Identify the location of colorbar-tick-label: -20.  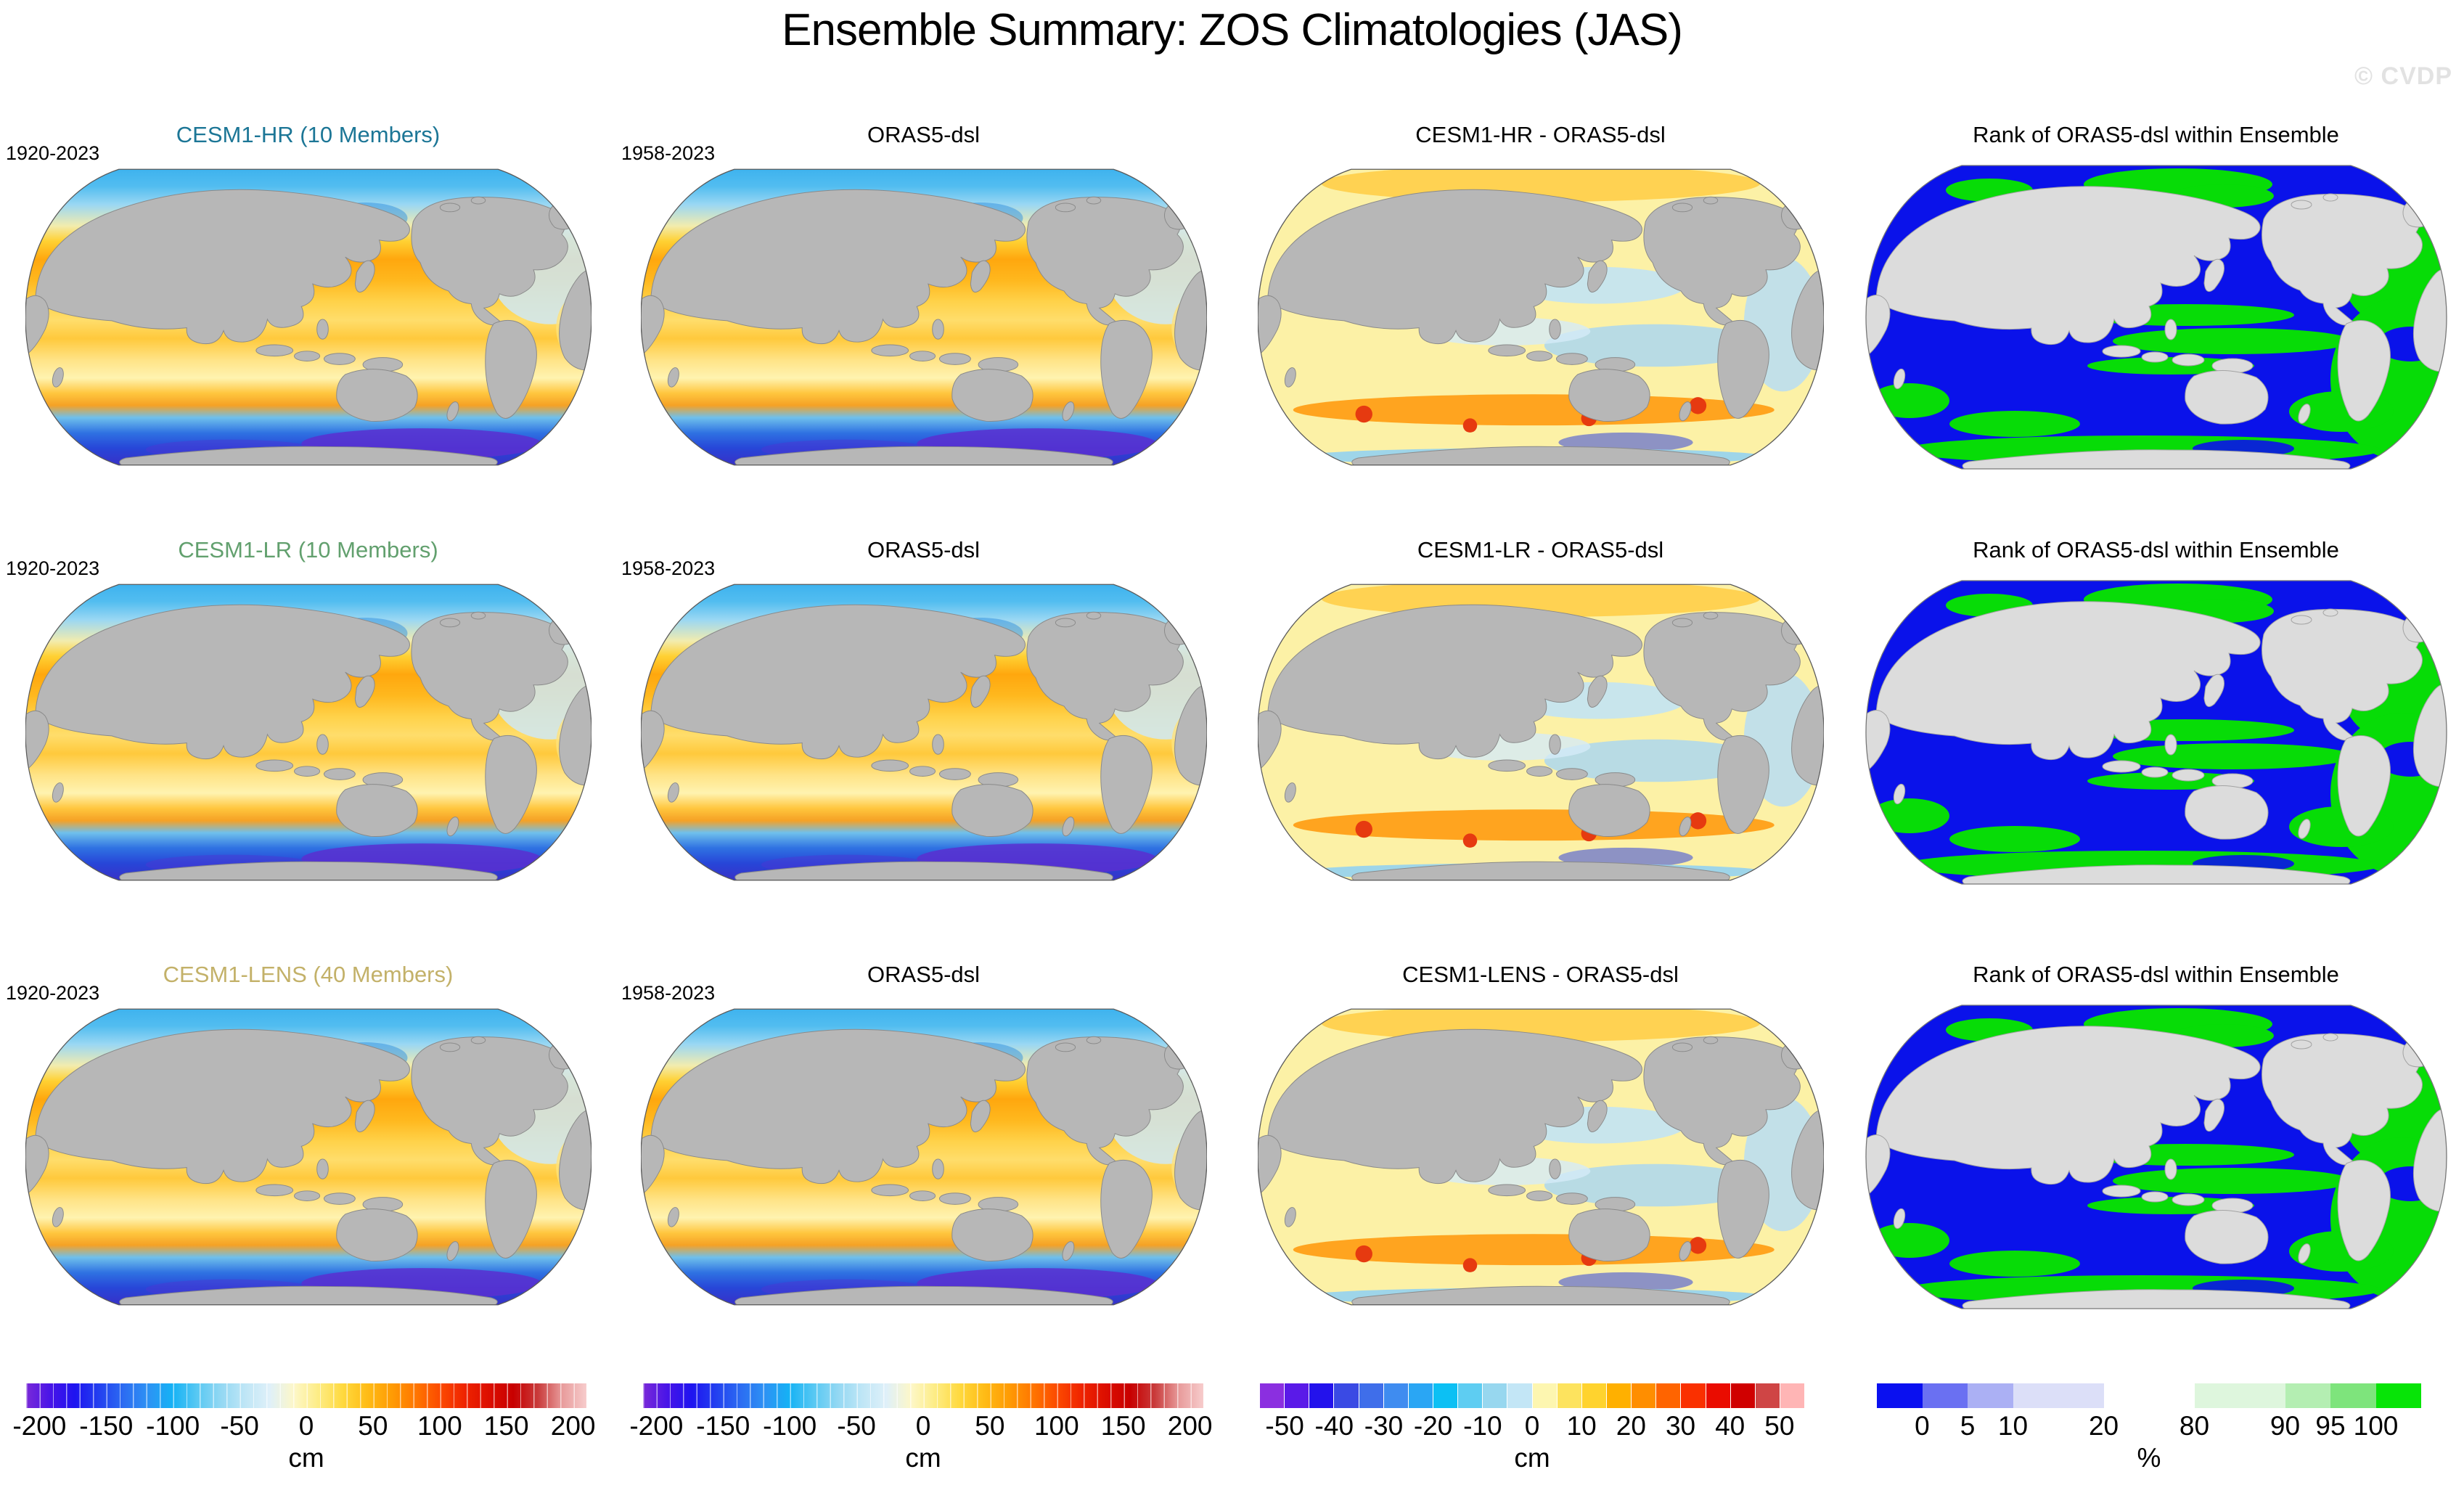
(1433, 1426).